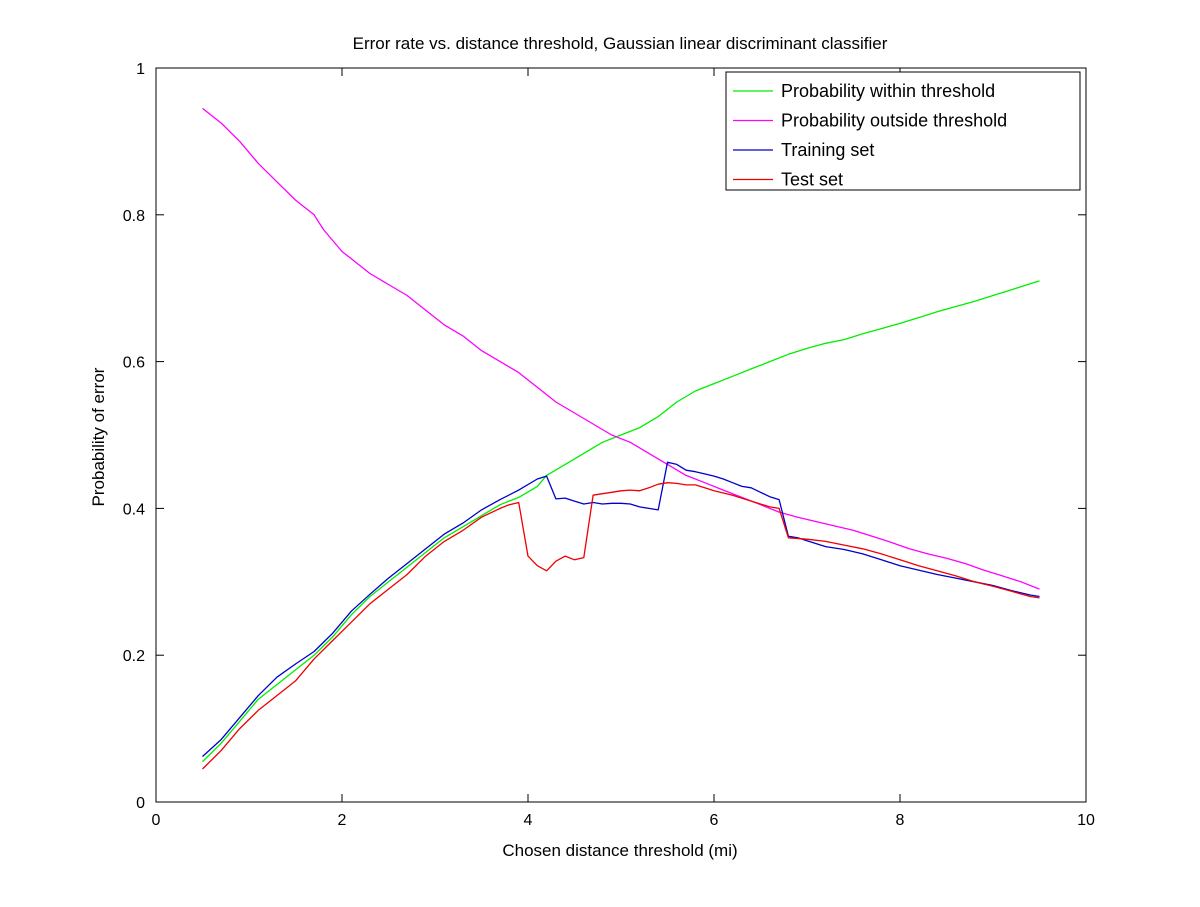 The height and width of the screenshot is (907, 1200). Describe the element at coordinates (140, 69) in the screenshot. I see `y-tick-label: 1` at that location.